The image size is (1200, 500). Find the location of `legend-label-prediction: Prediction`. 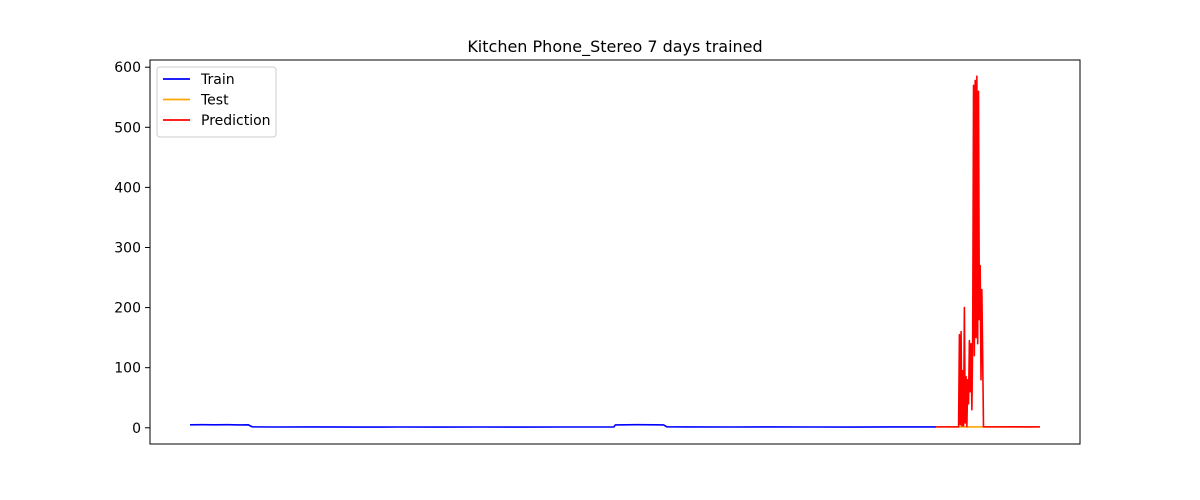

legend-label-prediction: Prediction is located at coordinates (236, 121).